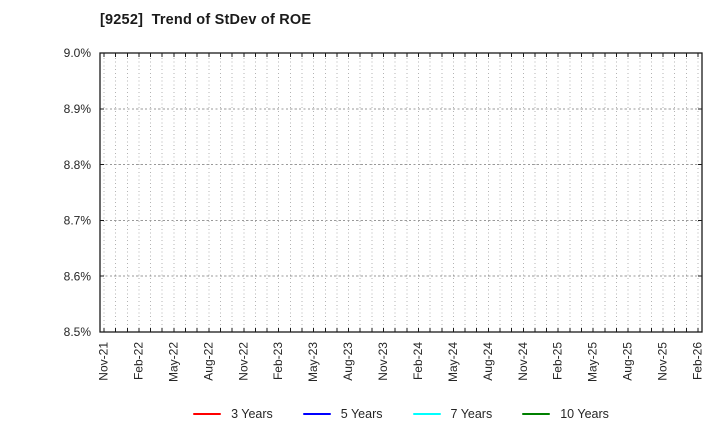  I want to click on x-axis-tick-label: May-25, so click(593, 362).